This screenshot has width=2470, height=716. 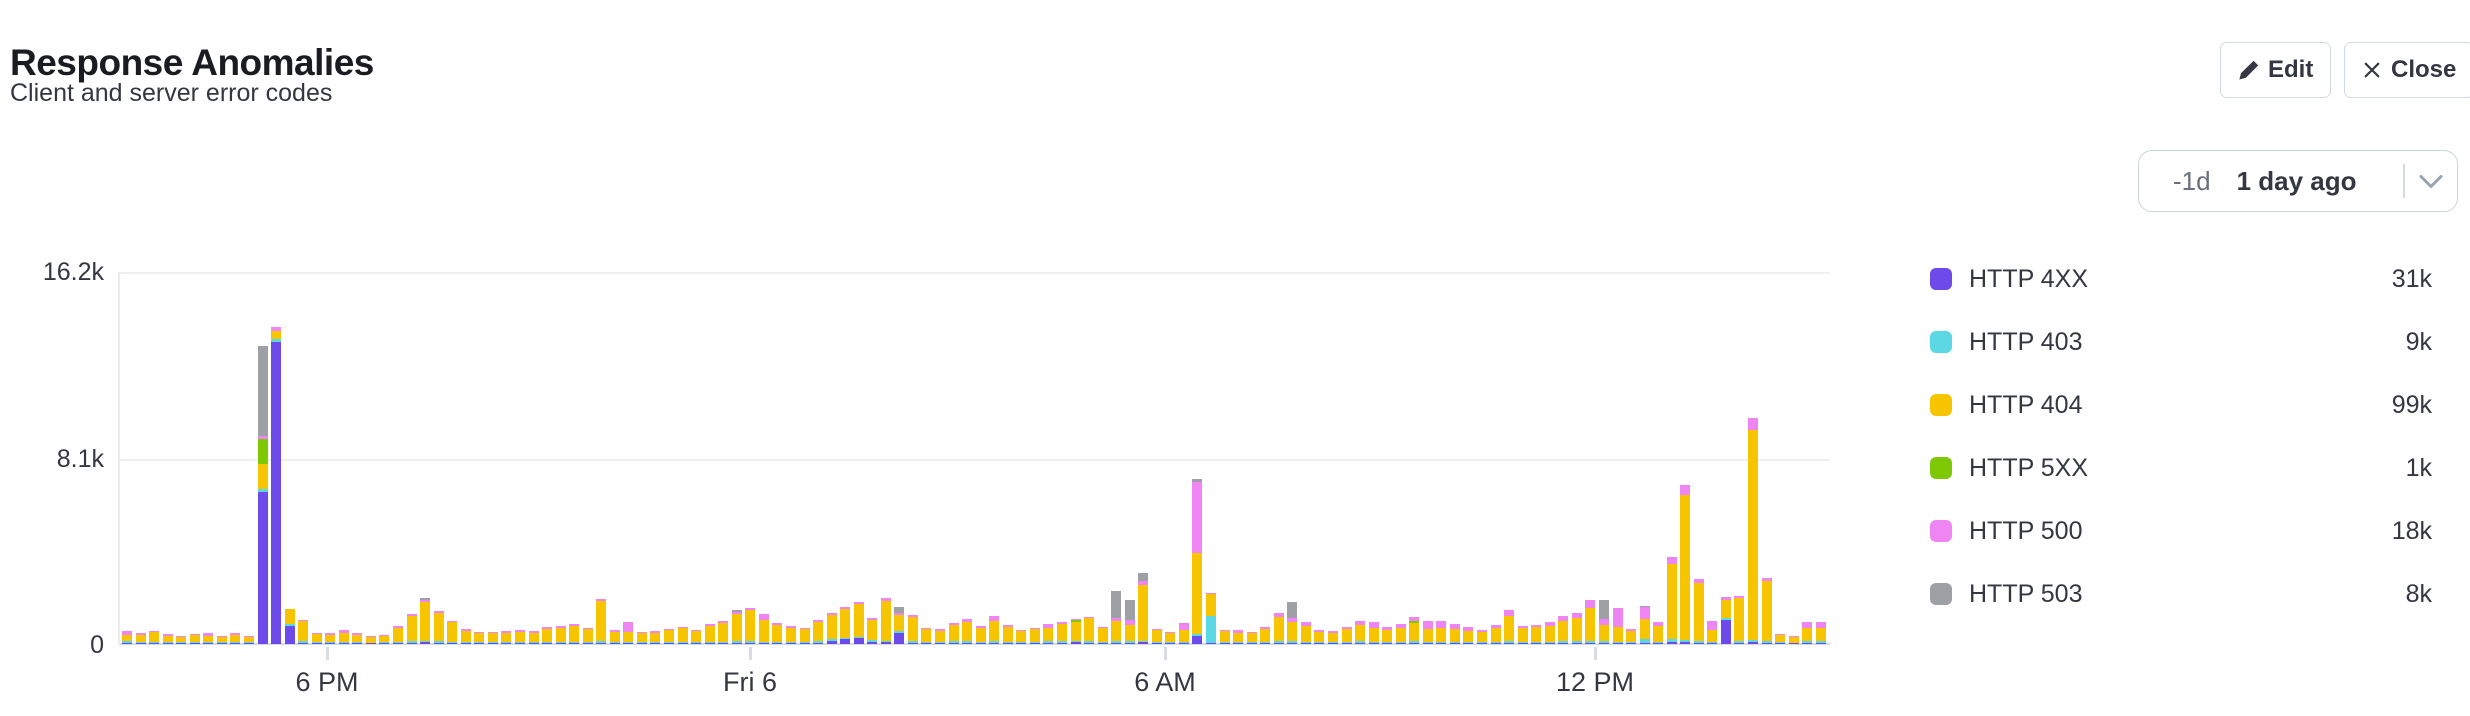 What do you see at coordinates (2276, 70) in the screenshot?
I see `edit-button: Edit` at bounding box center [2276, 70].